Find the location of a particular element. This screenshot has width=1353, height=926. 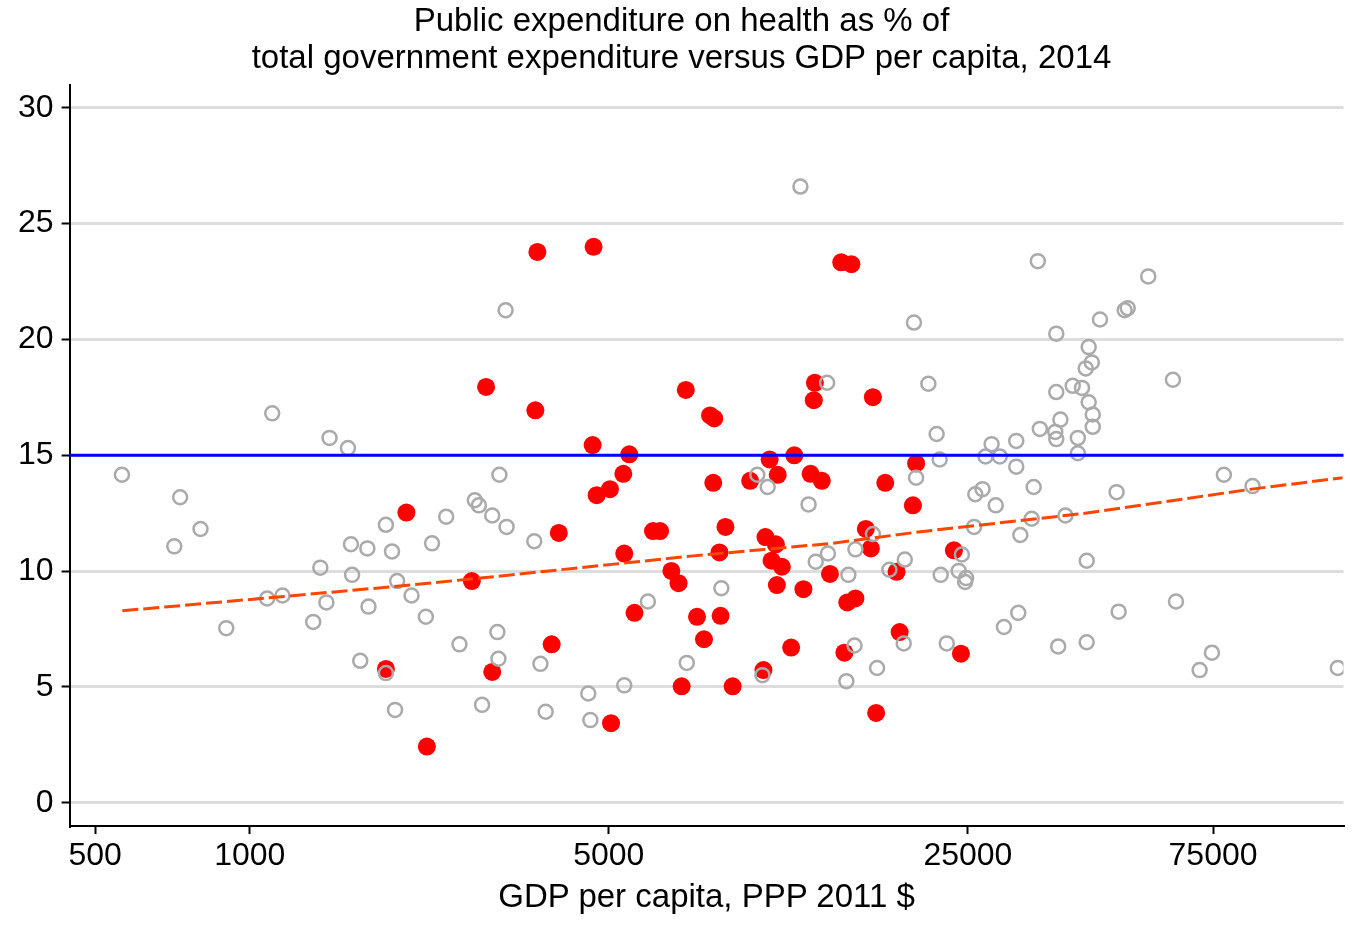

y-tick-label: 5 is located at coordinates (44, 684).